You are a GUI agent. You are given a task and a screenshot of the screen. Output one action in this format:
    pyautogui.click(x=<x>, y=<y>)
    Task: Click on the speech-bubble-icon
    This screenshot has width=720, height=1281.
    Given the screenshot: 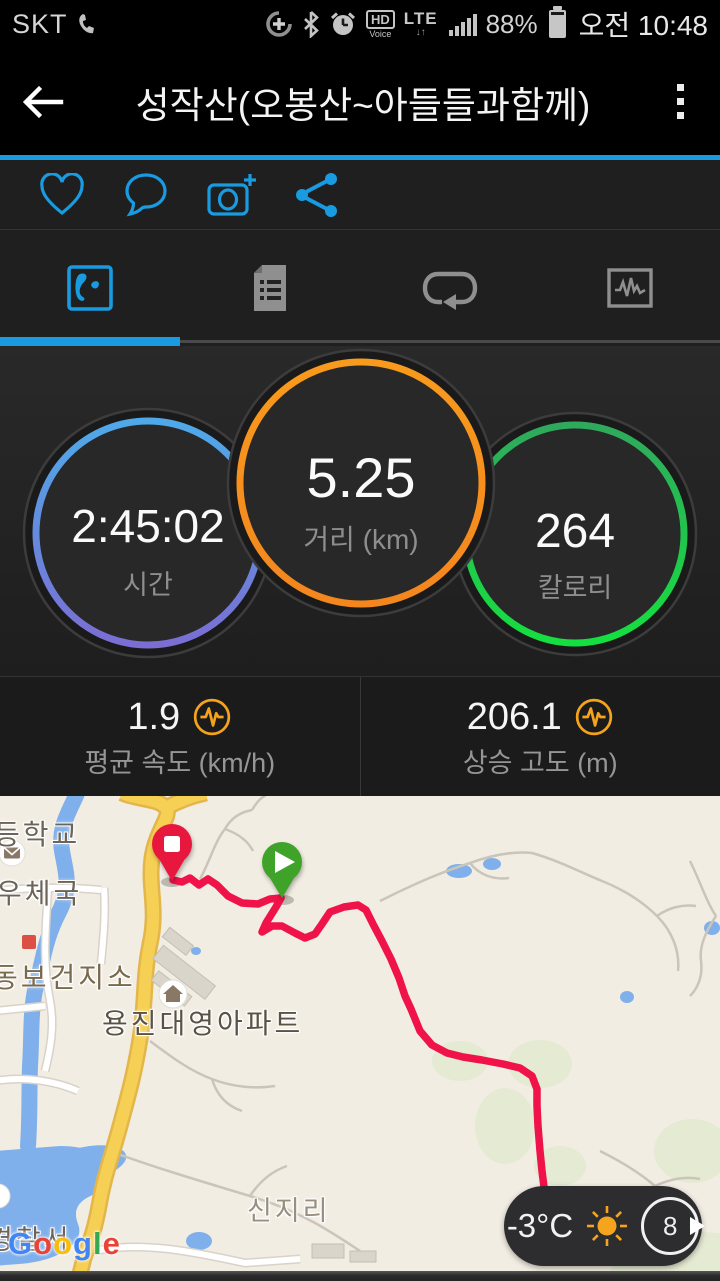 What is the action you would take?
    pyautogui.click(x=146, y=195)
    